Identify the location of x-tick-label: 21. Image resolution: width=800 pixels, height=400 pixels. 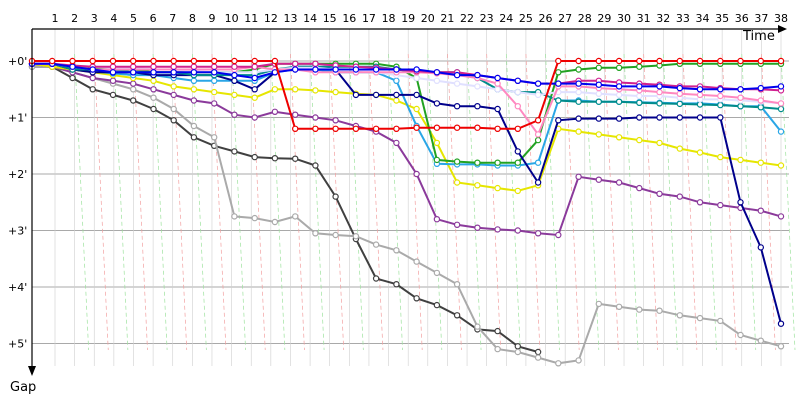
(447, 18).